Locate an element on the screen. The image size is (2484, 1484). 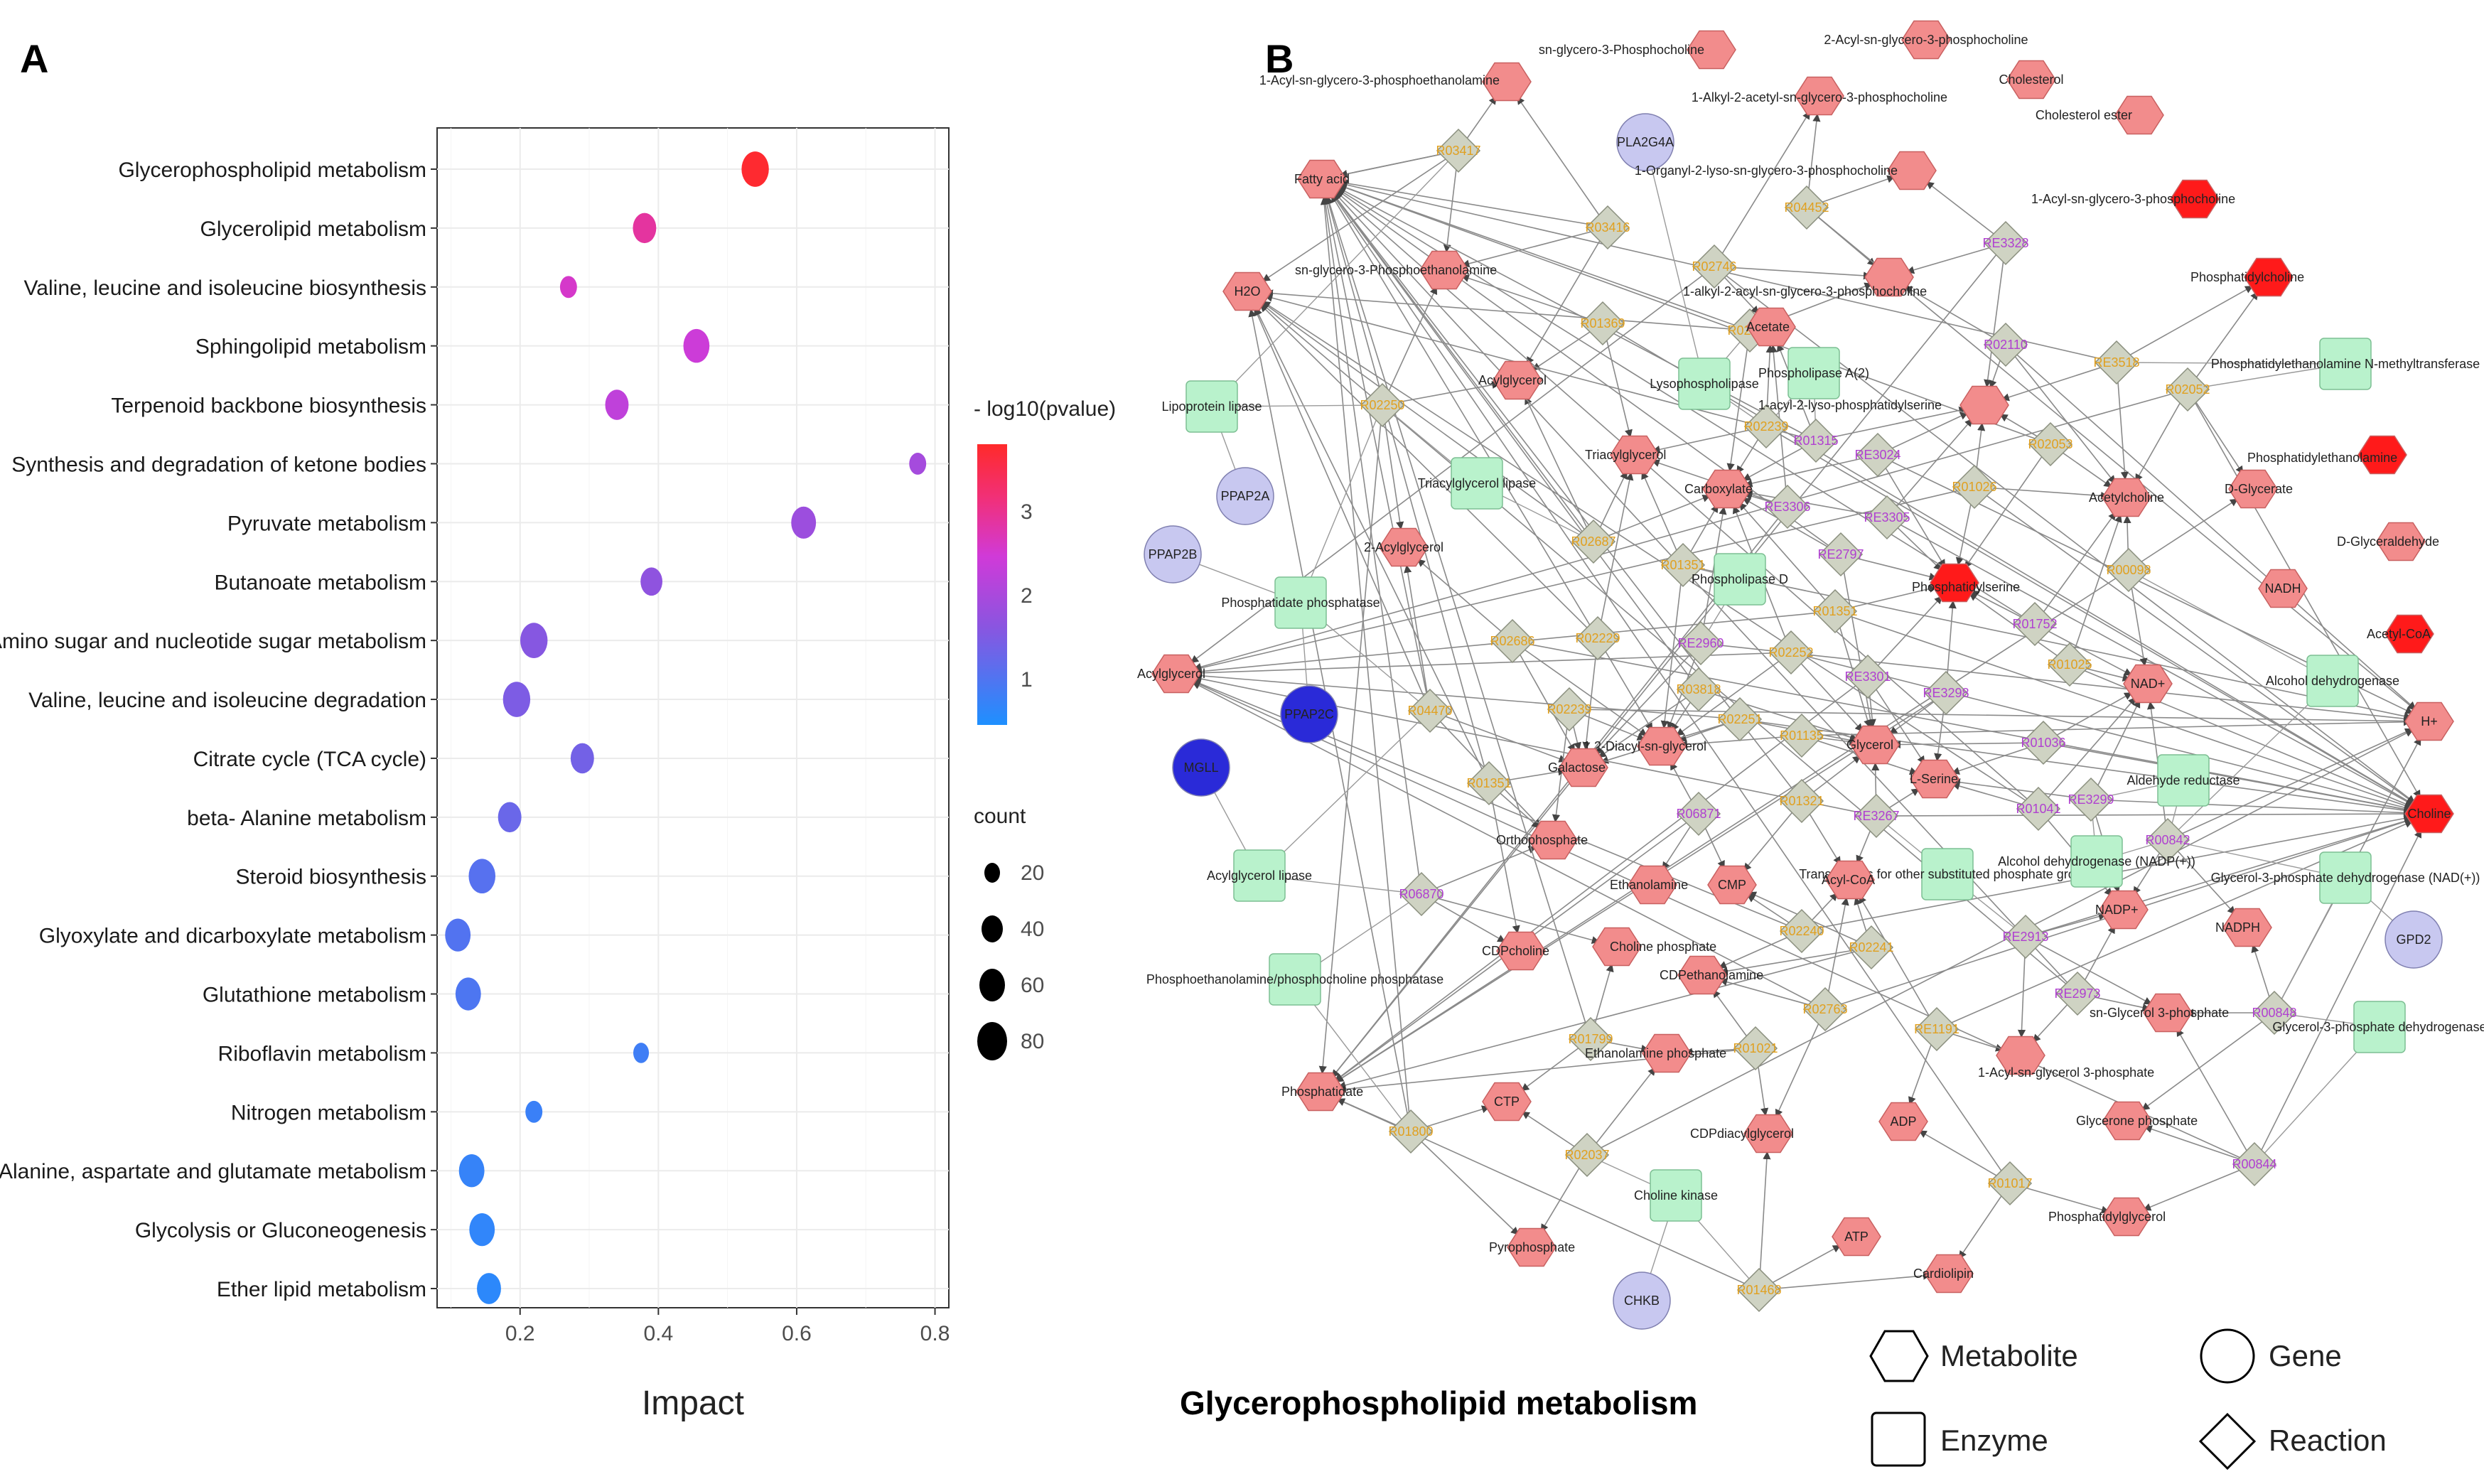
color-tick-1: 1 is located at coordinates (1027, 680).